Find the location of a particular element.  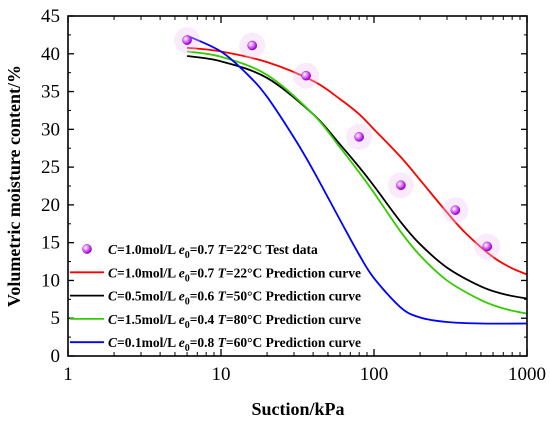

y-tick-label: 25 is located at coordinates (50, 167).